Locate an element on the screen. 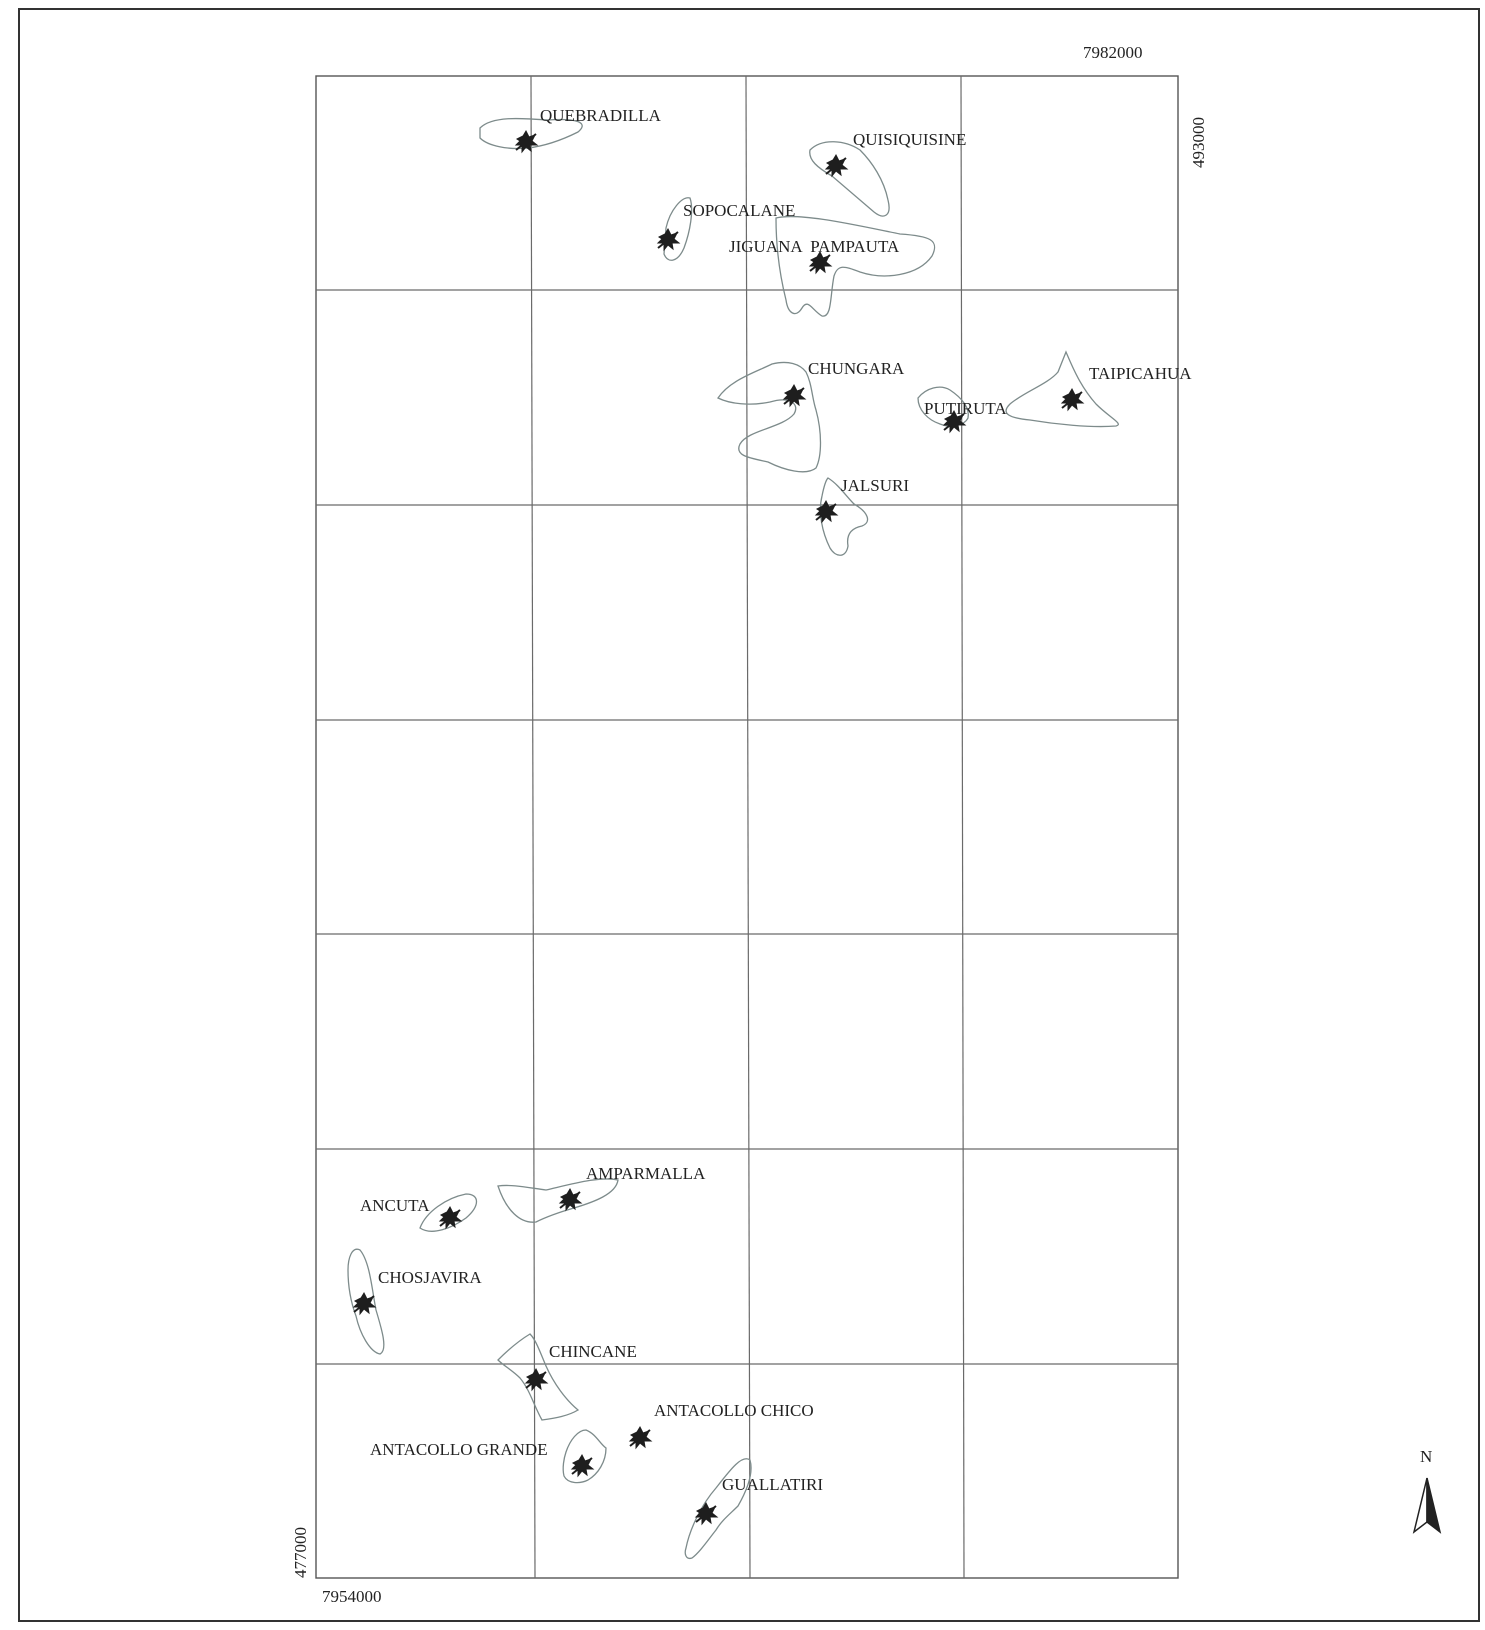  north-arrow-label: N is located at coordinates (1426, 1456).